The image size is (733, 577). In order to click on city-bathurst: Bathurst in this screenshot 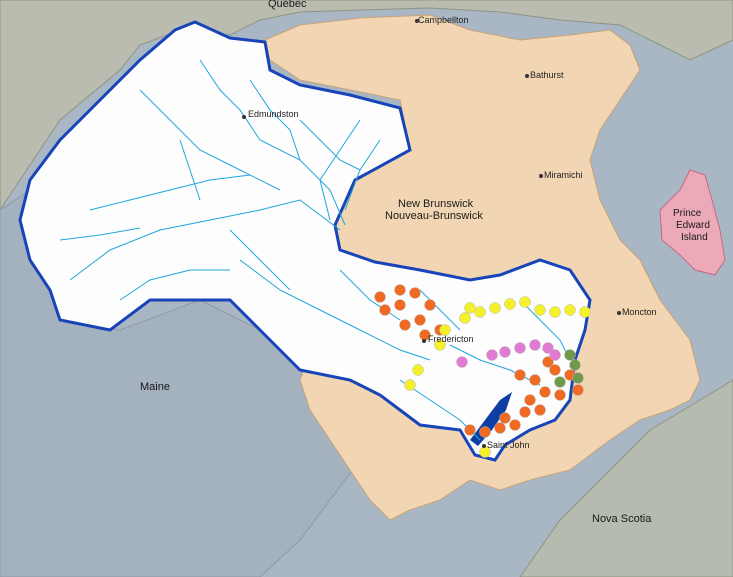, I will do `click(547, 75)`.